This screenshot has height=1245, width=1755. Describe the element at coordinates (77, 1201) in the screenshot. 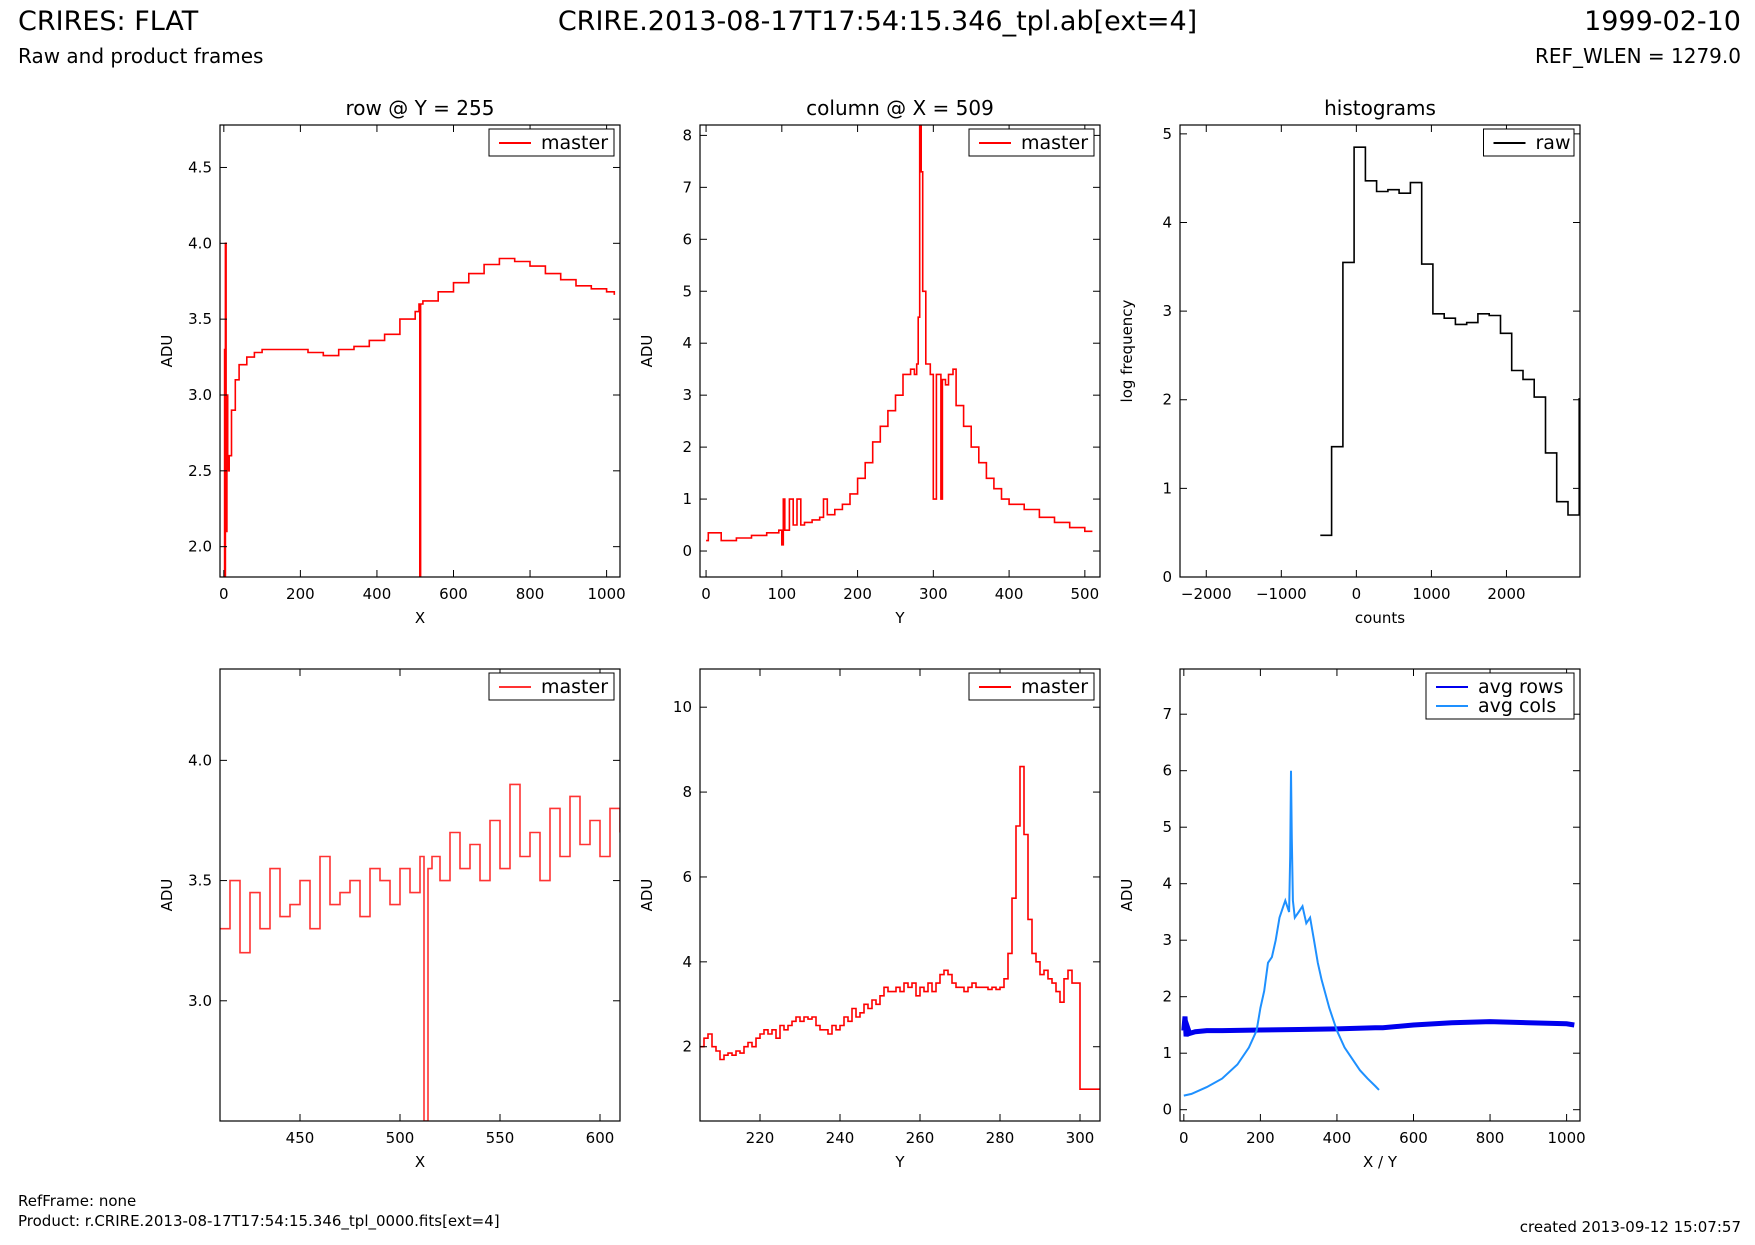

I see `footer-ref-frame: RefFrame: none` at that location.